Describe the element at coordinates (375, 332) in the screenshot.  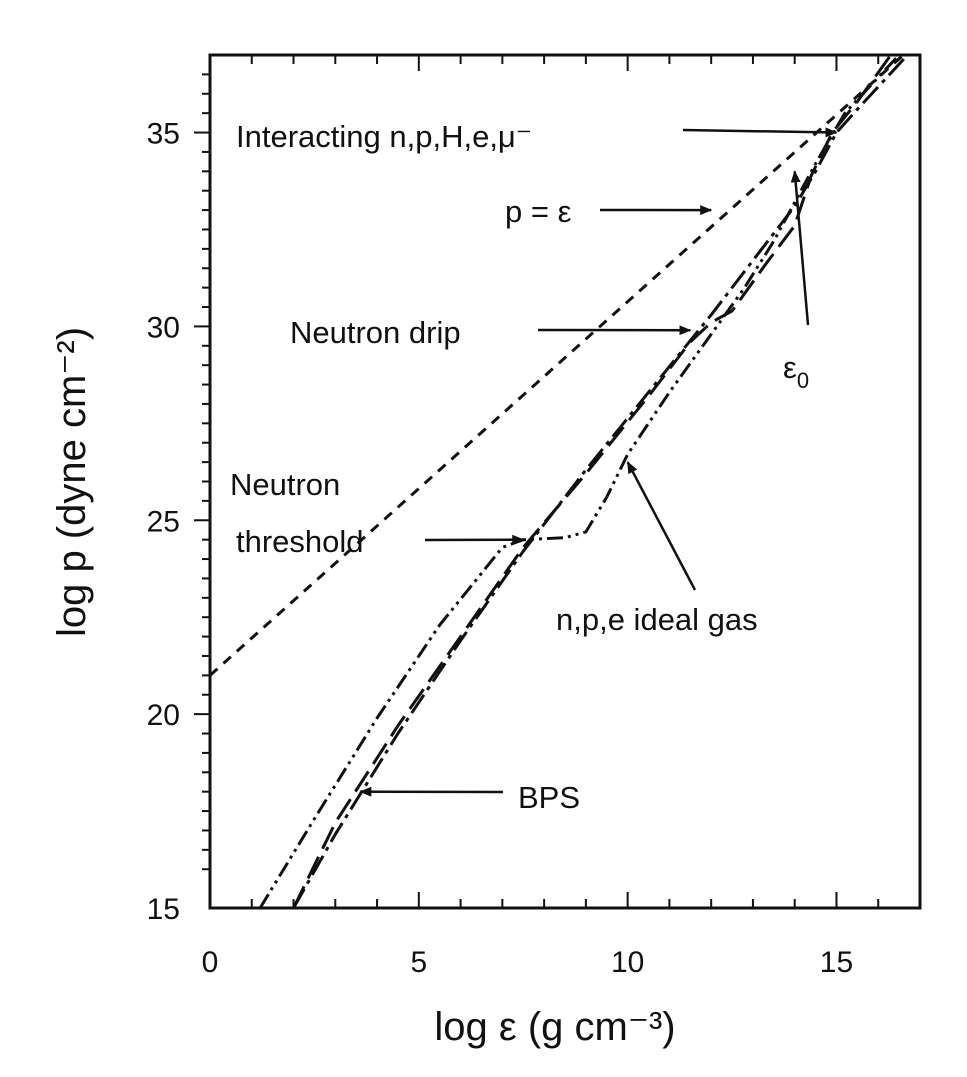
I see `annotation-label: Neutron drip` at that location.